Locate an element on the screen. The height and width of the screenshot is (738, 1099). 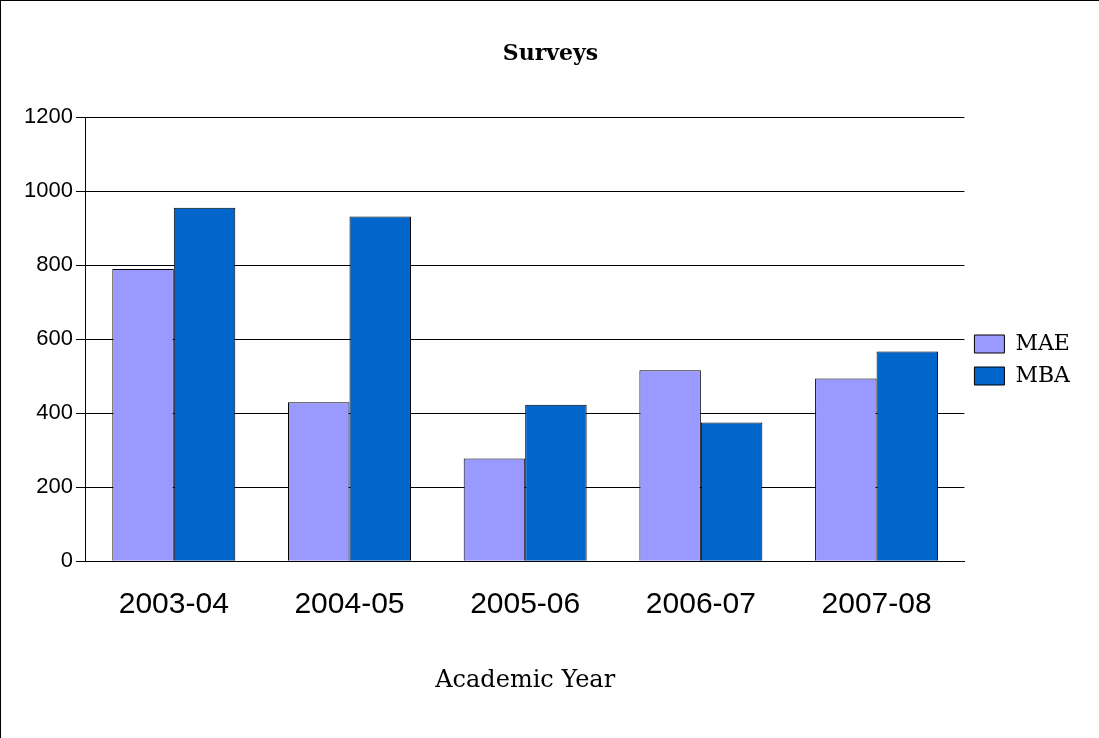
chart-title: Surveys is located at coordinates (550, 51).